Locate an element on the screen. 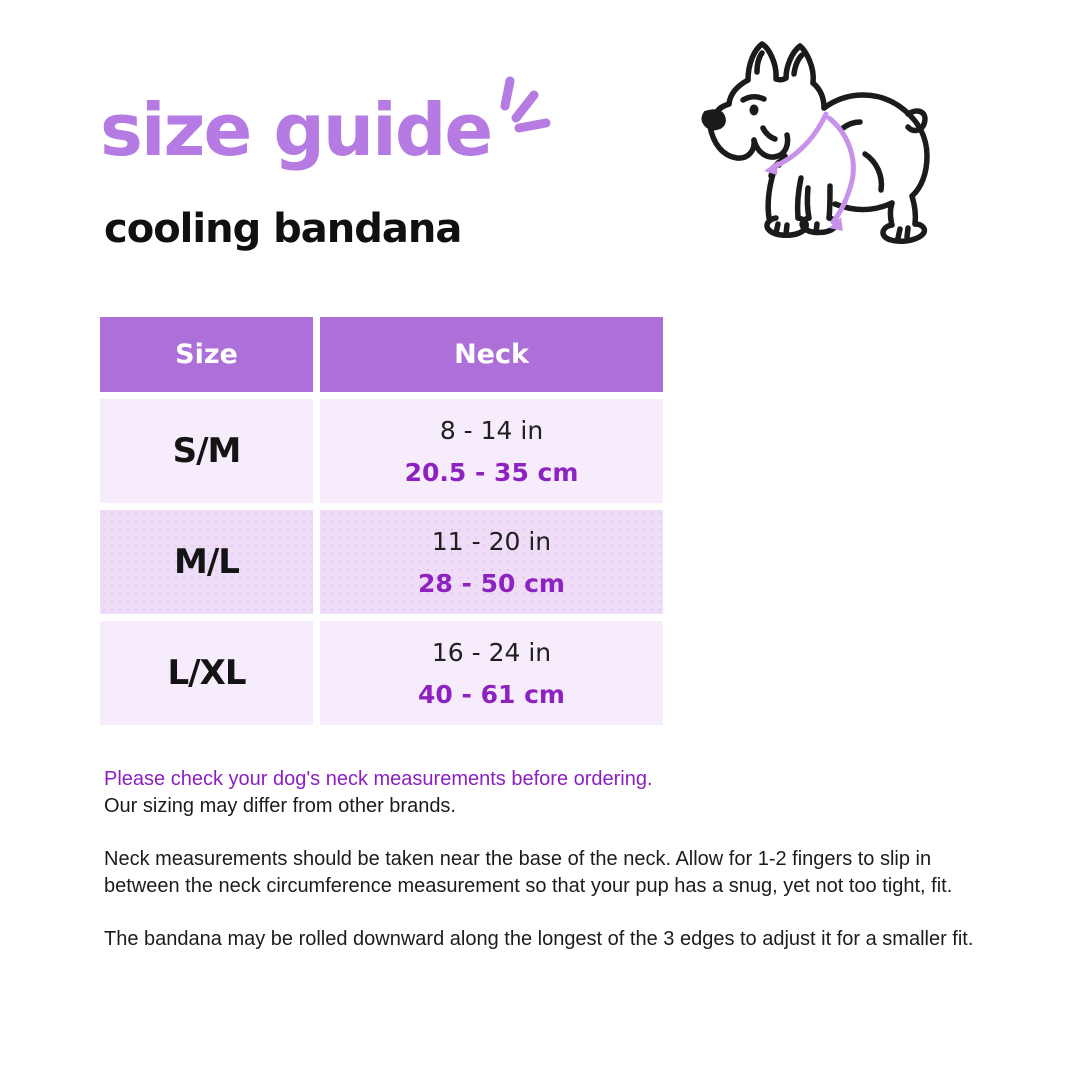 The image size is (1080, 1080). table-row-size-ml: M/L is located at coordinates (206, 562).